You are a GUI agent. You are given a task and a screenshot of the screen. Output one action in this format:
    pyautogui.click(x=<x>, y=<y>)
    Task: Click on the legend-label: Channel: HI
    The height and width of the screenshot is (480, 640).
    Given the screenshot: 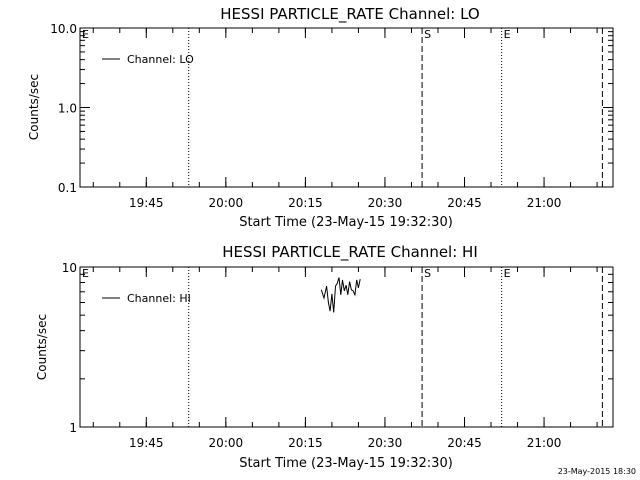 What is the action you would take?
    pyautogui.click(x=159, y=298)
    